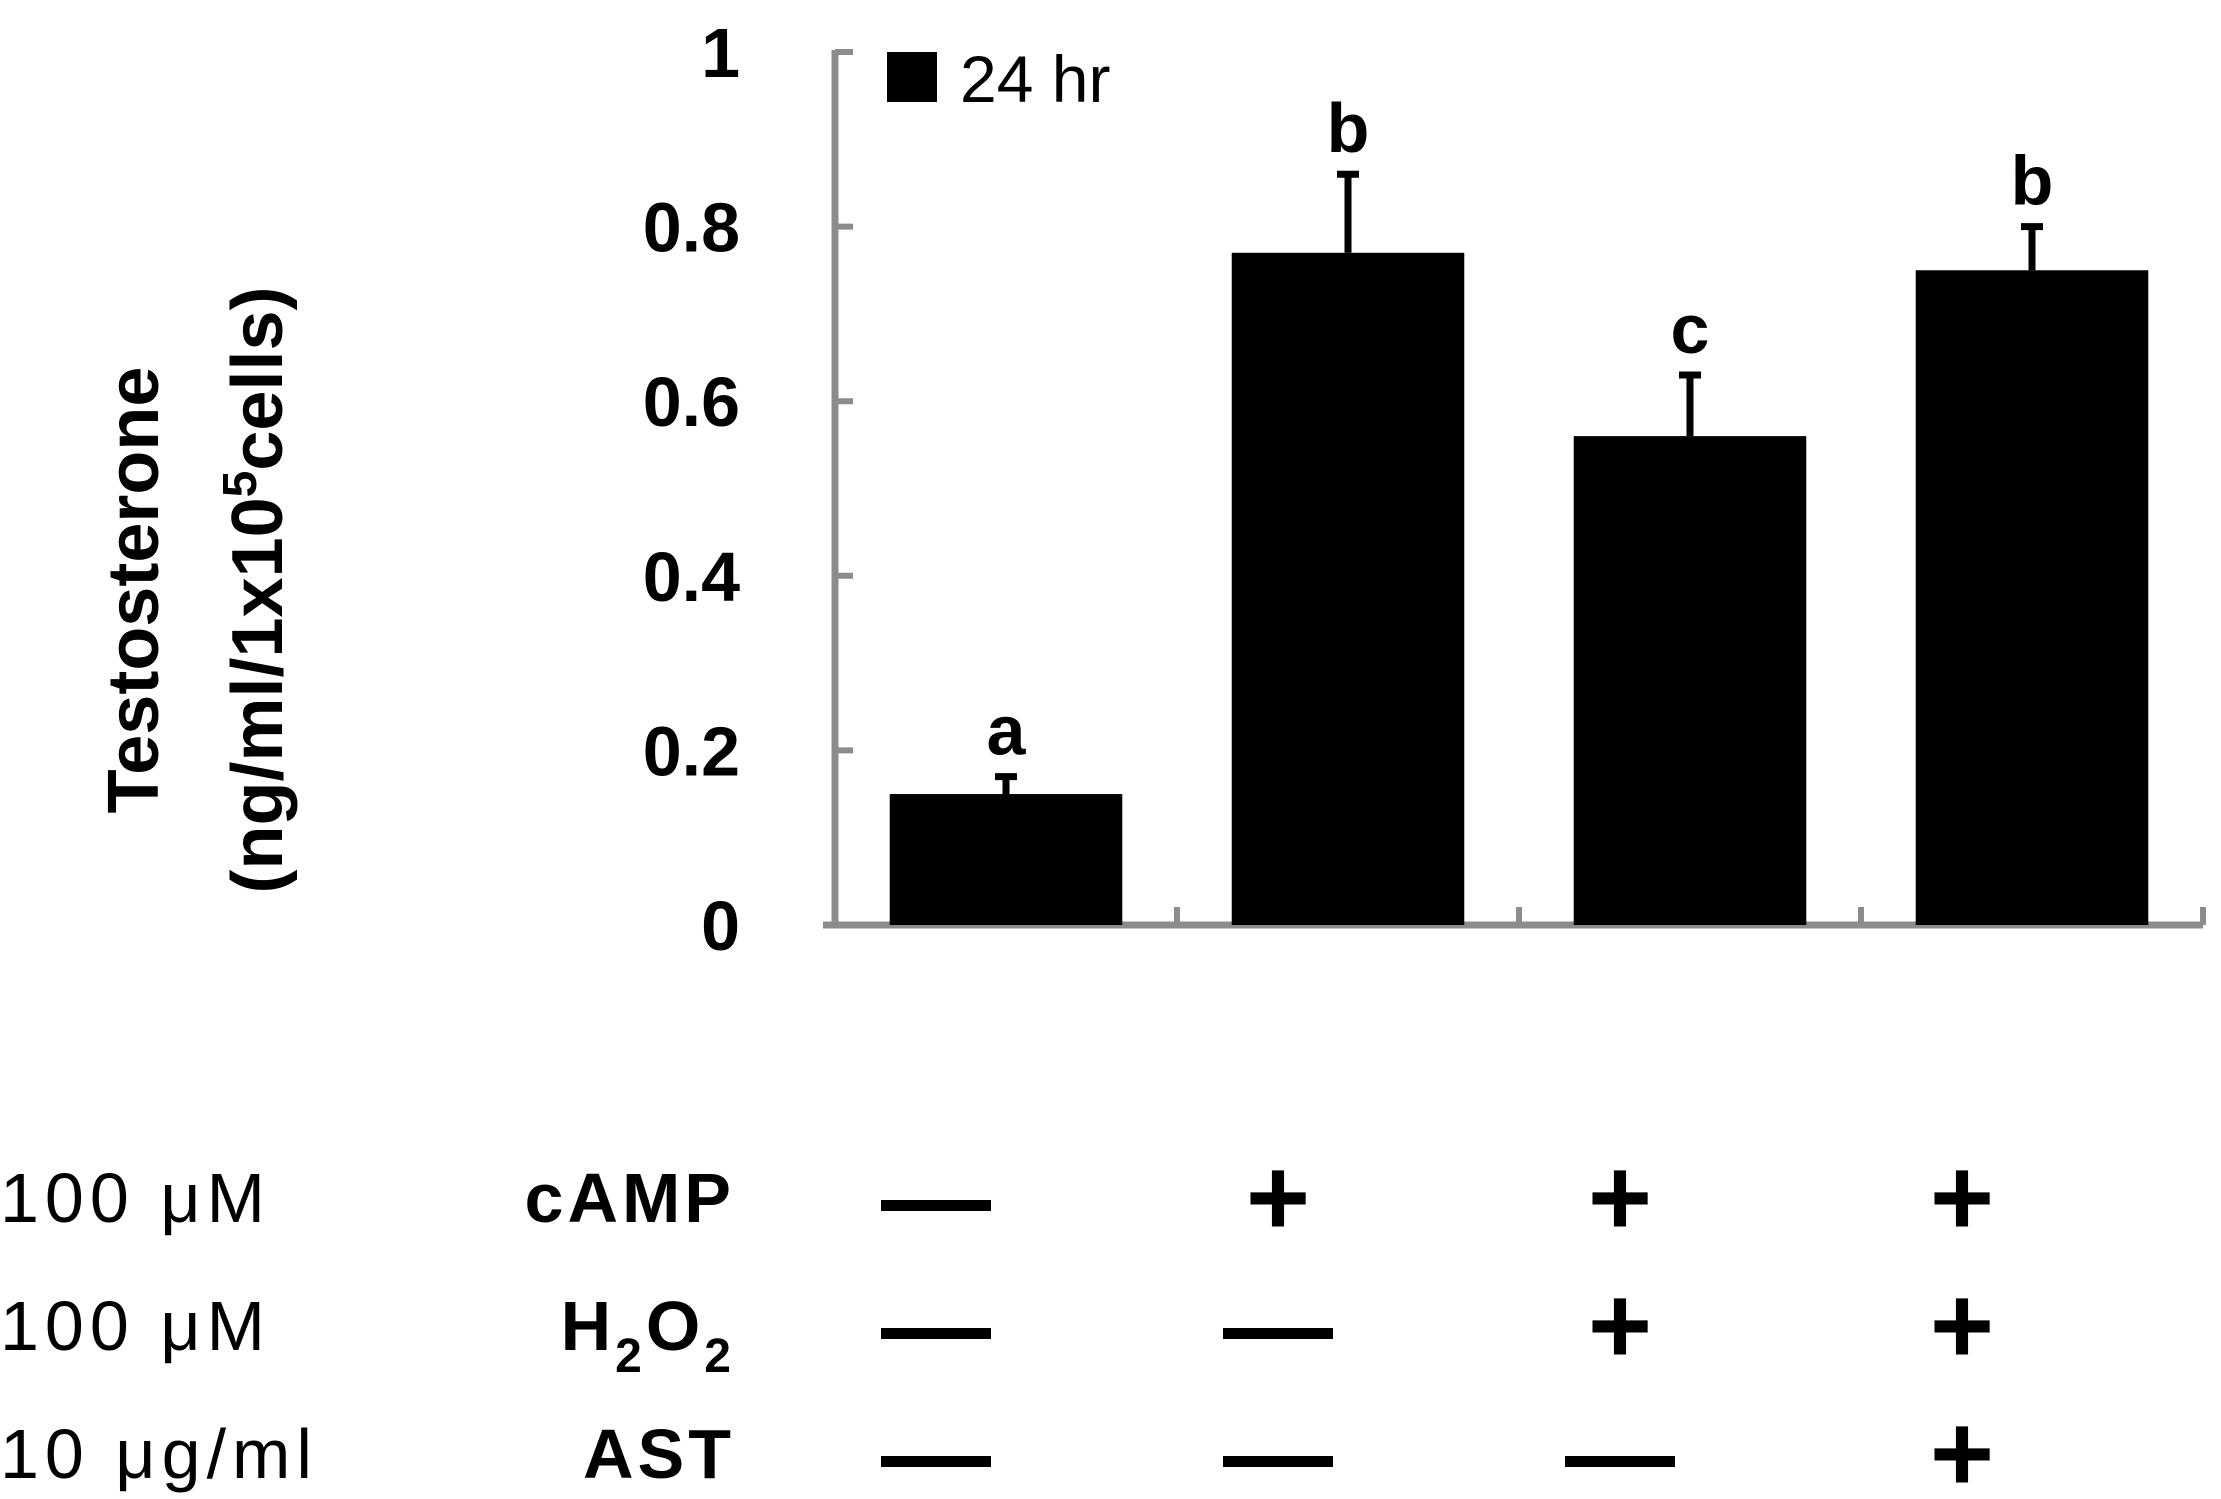 The height and width of the screenshot is (1499, 2221). I want to click on significance-letter: c, so click(1690, 329).